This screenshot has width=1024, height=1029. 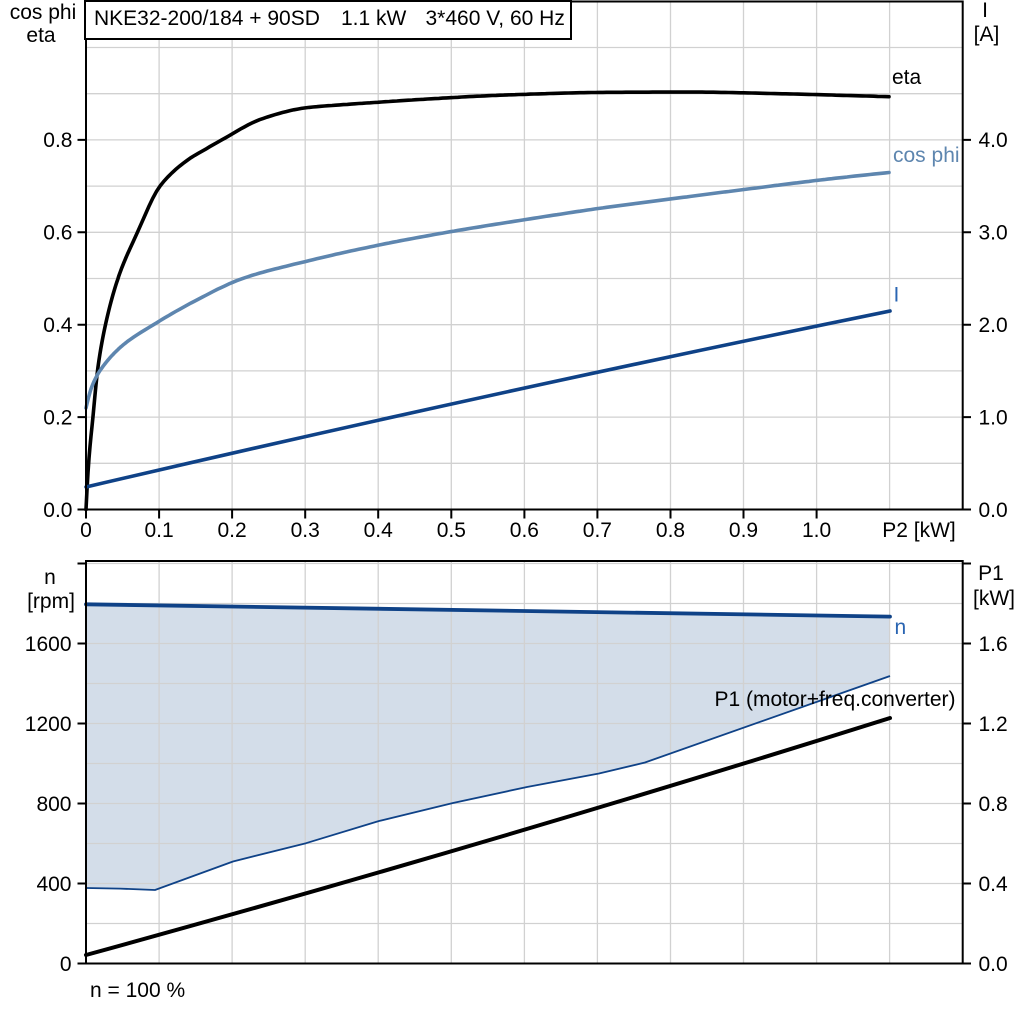 What do you see at coordinates (994, 598) in the screenshot?
I see `svg-text: [kW]` at bounding box center [994, 598].